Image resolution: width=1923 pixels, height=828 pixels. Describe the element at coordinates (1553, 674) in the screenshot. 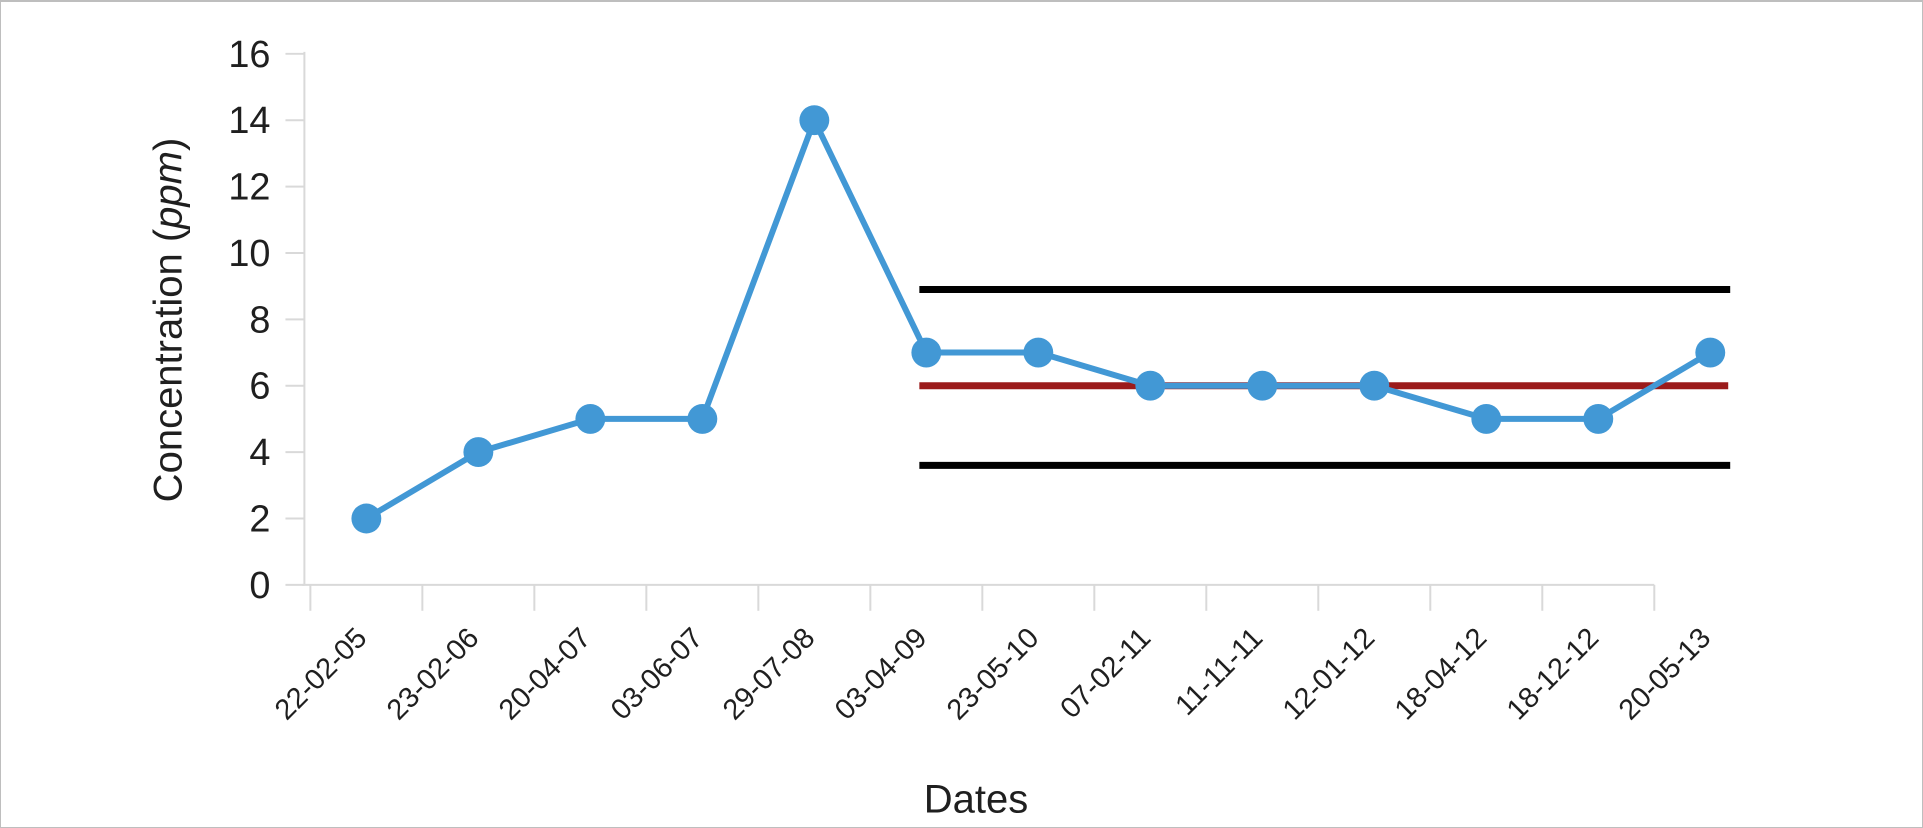

I see `x-tick-label: 18-12-12` at that location.